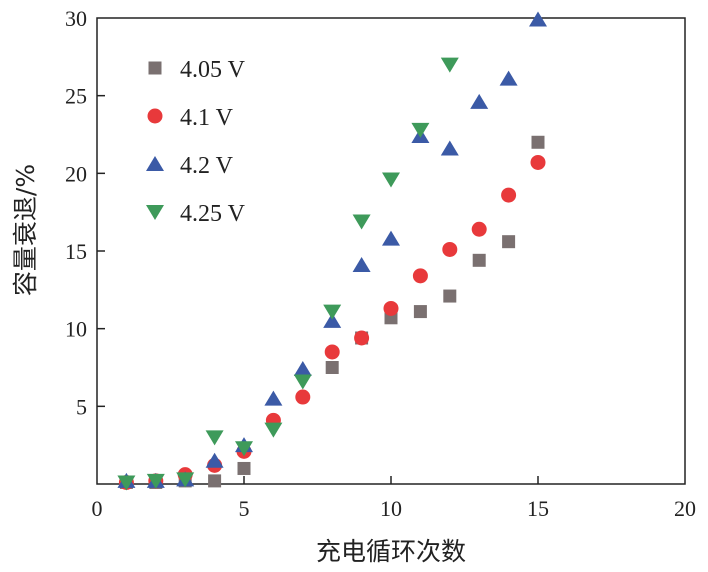  I want to click on x-axis-label: 充电循环次数, so click(391, 551).